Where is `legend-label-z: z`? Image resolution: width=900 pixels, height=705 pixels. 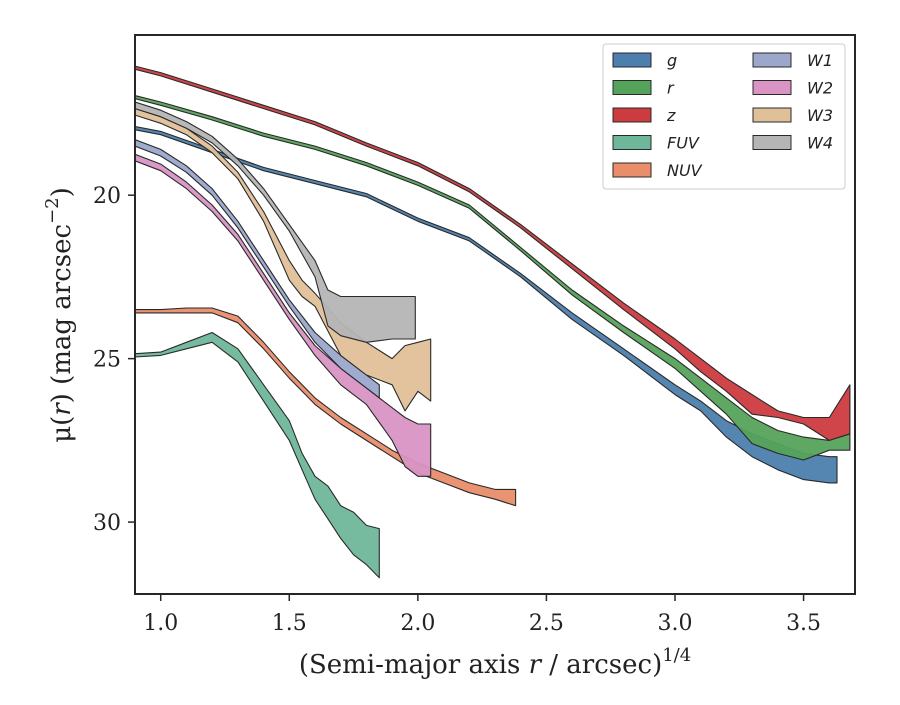
legend-label-z: z is located at coordinates (671, 115).